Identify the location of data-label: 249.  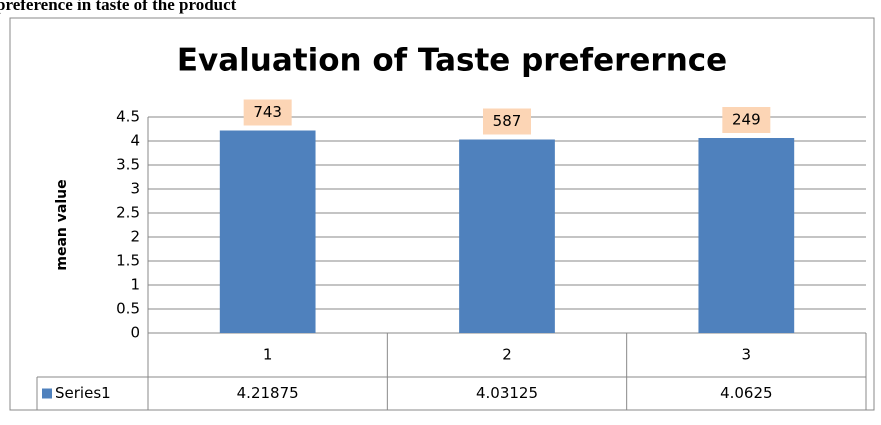
(746, 120).